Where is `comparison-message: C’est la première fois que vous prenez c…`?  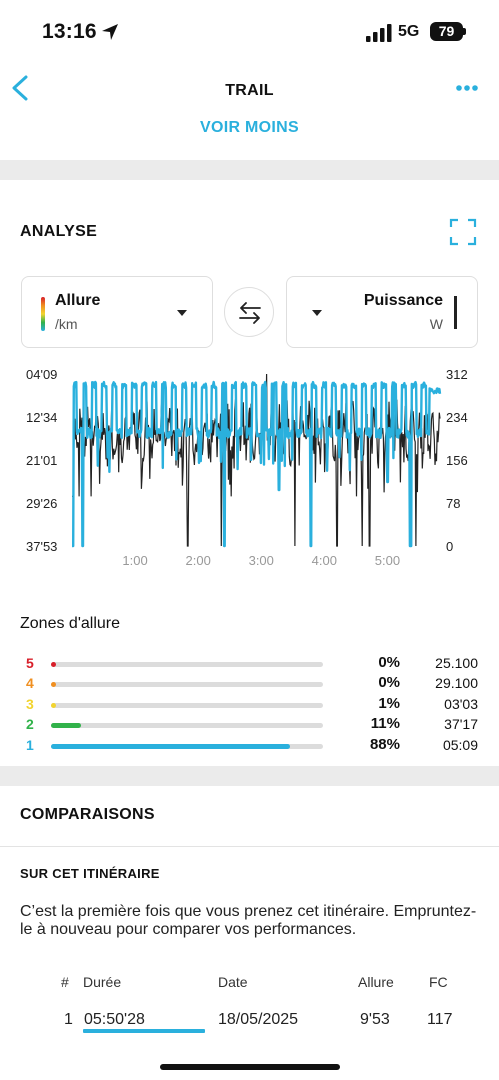 comparison-message: C’est la première fois que vous prenez c… is located at coordinates (248, 920).